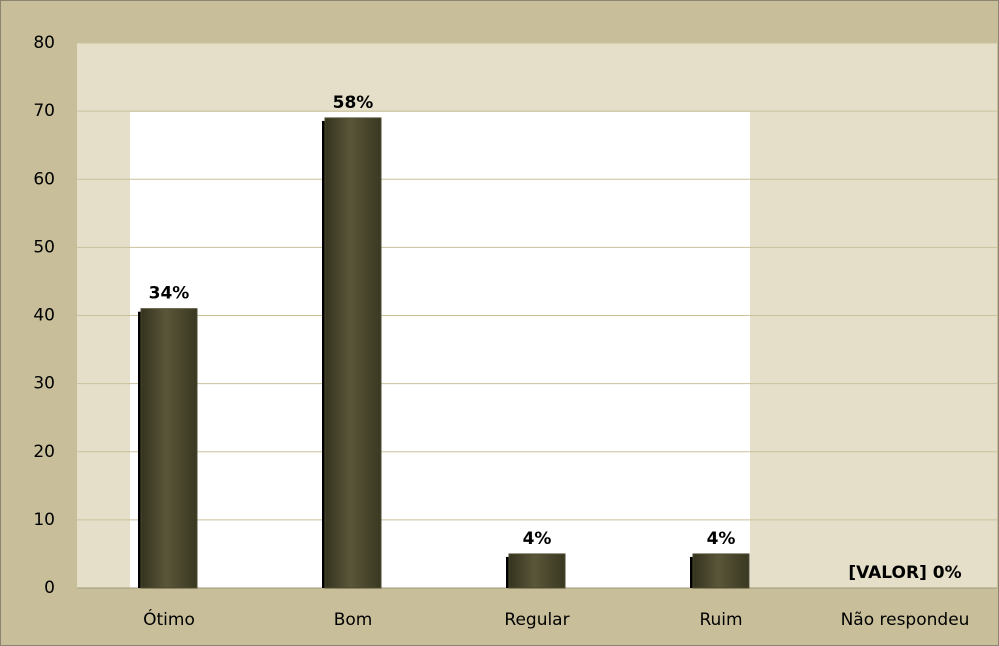 Image resolution: width=999 pixels, height=646 pixels. What do you see at coordinates (720, 620) in the screenshot?
I see `x-tick-label: Ruim` at bounding box center [720, 620].